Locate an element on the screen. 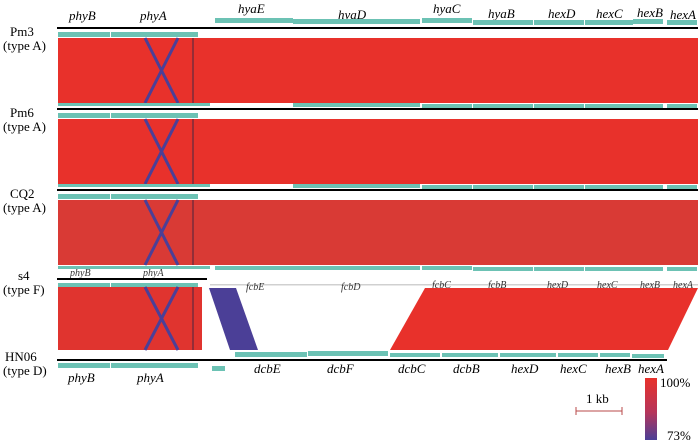 The width and height of the screenshot is (700, 444). strain-name: Pm3 is located at coordinates (22, 31).